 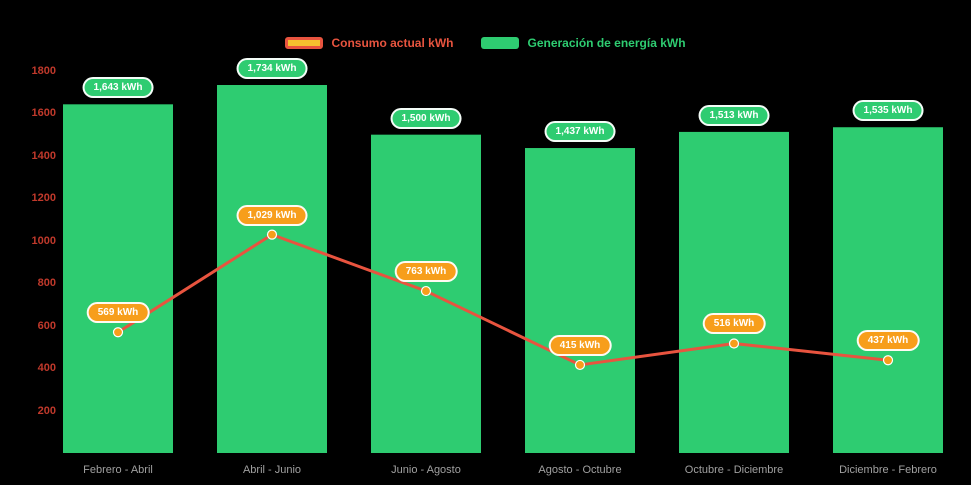 What do you see at coordinates (606, 43) in the screenshot?
I see `legend-label-generacion: Generación de energía kWh` at bounding box center [606, 43].